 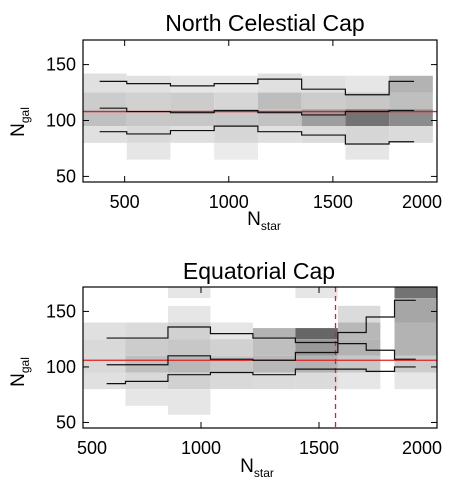 I want to click on x-tick-label: 1500, so click(x=319, y=448).